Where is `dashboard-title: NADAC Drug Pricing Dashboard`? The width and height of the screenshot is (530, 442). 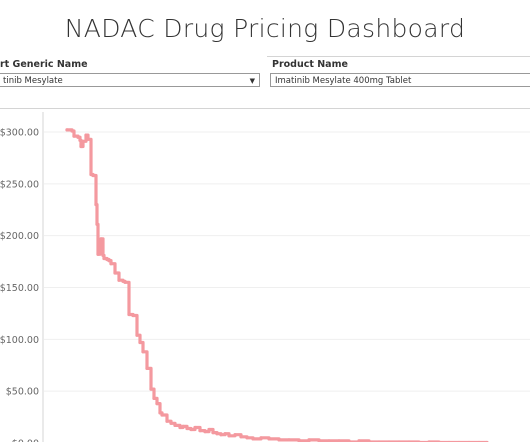
dashboard-title: NADAC Drug Pricing Dashboard is located at coordinates (265, 28).